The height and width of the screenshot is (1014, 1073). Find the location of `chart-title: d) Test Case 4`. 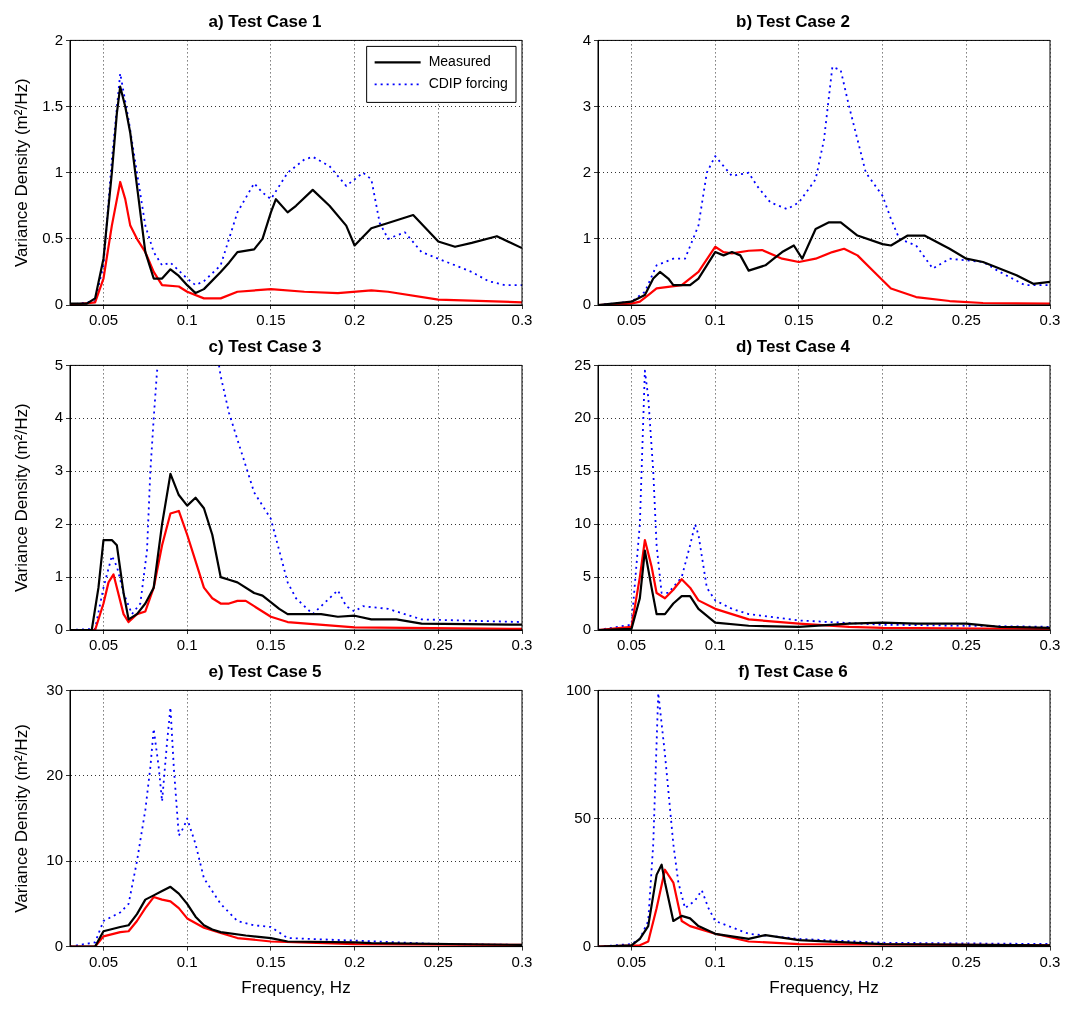

chart-title: d) Test Case 4 is located at coordinates (793, 346).